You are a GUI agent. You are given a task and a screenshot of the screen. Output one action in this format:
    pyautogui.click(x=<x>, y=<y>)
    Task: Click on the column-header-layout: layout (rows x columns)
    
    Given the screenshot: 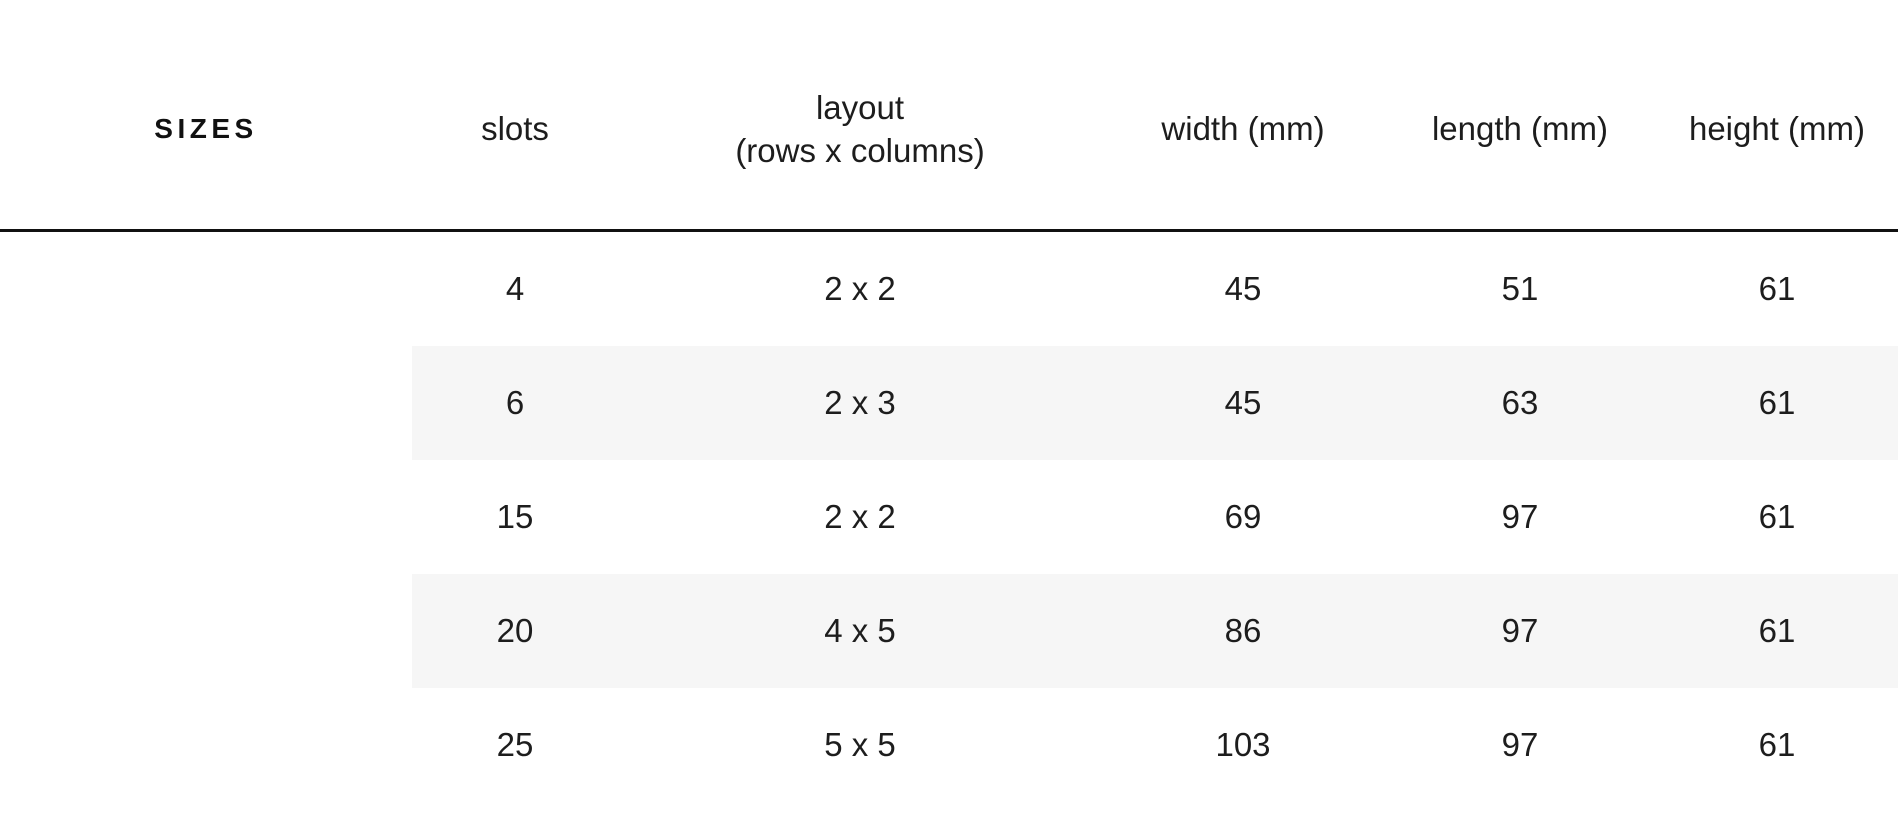 What is the action you would take?
    pyautogui.click(x=860, y=116)
    